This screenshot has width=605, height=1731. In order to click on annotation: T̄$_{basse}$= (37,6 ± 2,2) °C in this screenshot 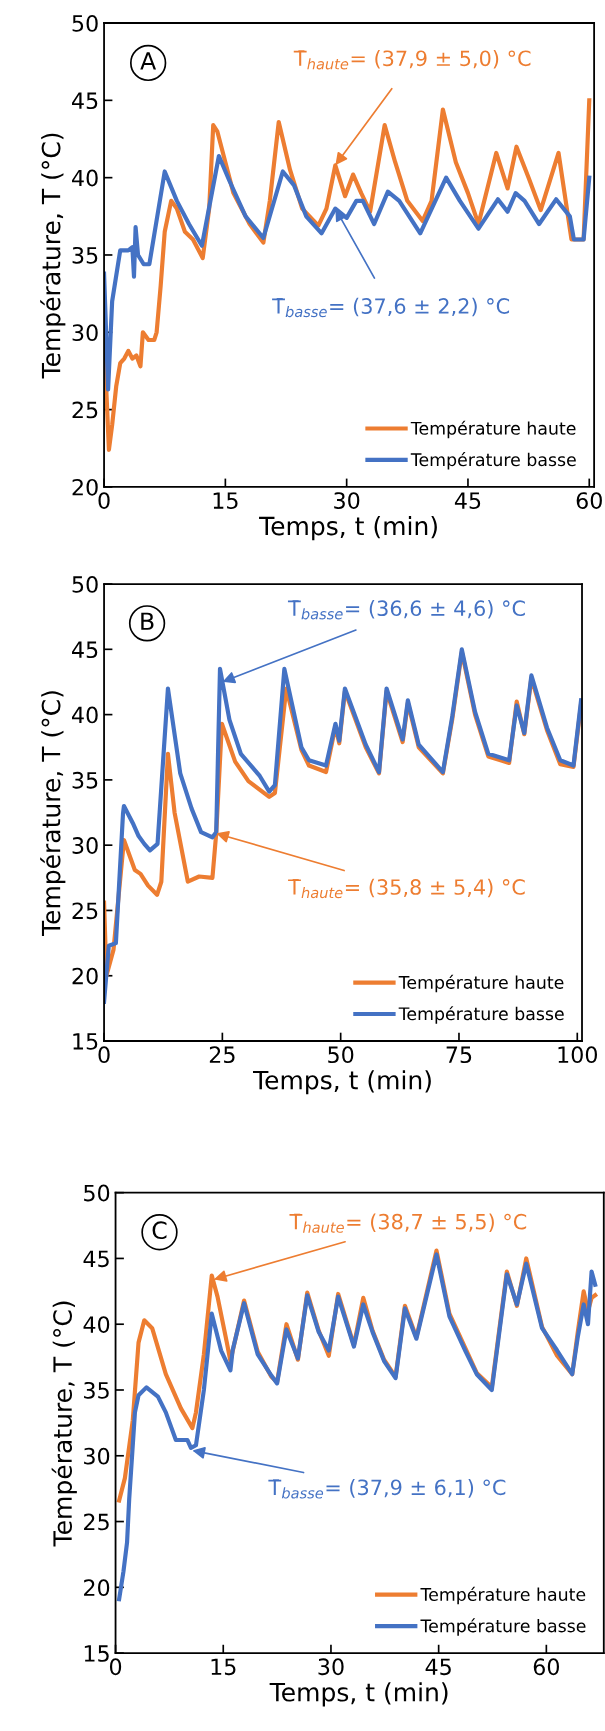, I will do `click(391, 307)`.